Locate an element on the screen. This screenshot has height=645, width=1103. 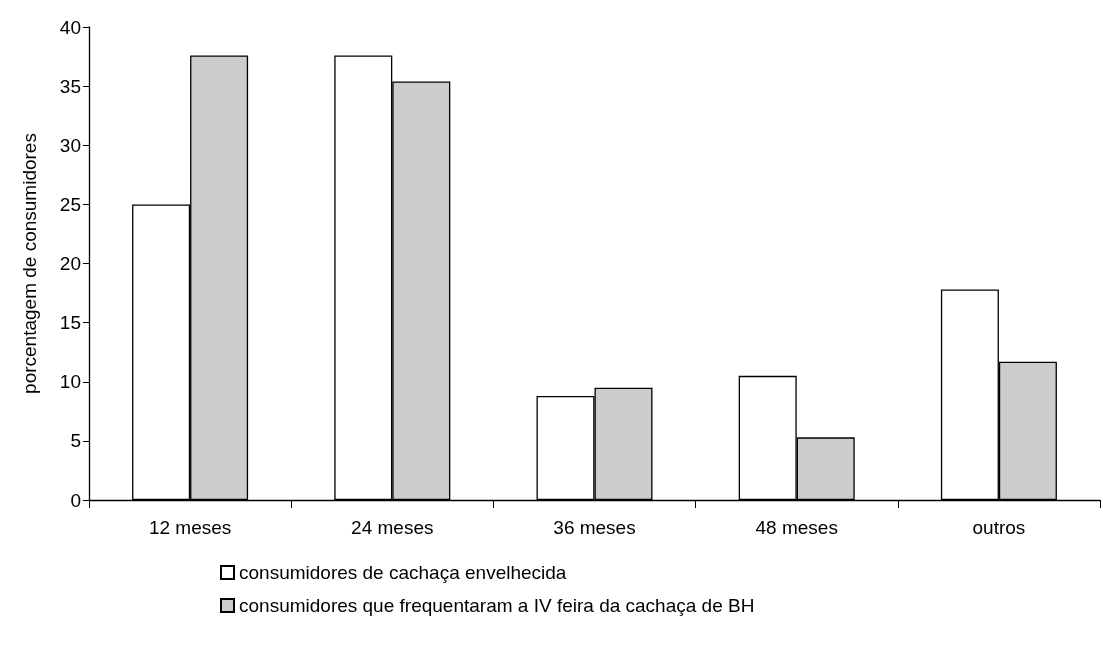
x-tick-label: outros is located at coordinates (999, 527).